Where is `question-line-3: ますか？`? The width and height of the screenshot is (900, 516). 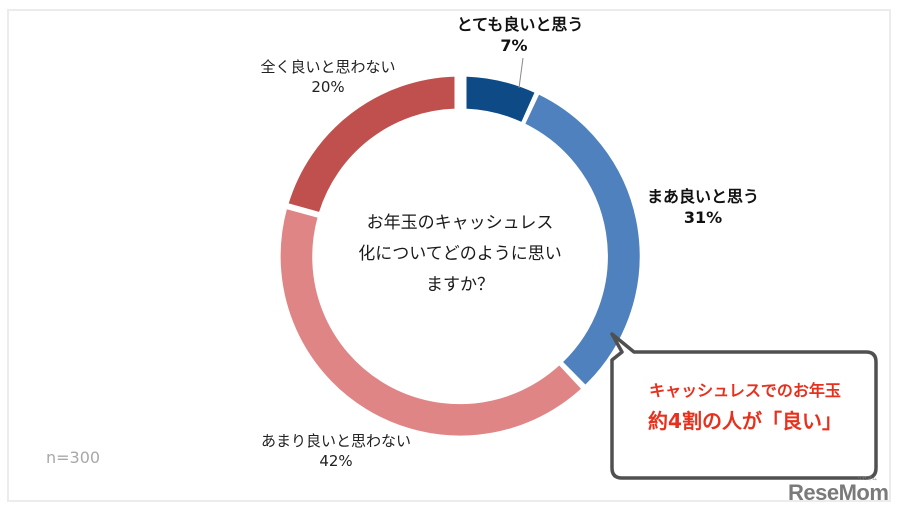 question-line-3: ますか？ is located at coordinates (460, 285).